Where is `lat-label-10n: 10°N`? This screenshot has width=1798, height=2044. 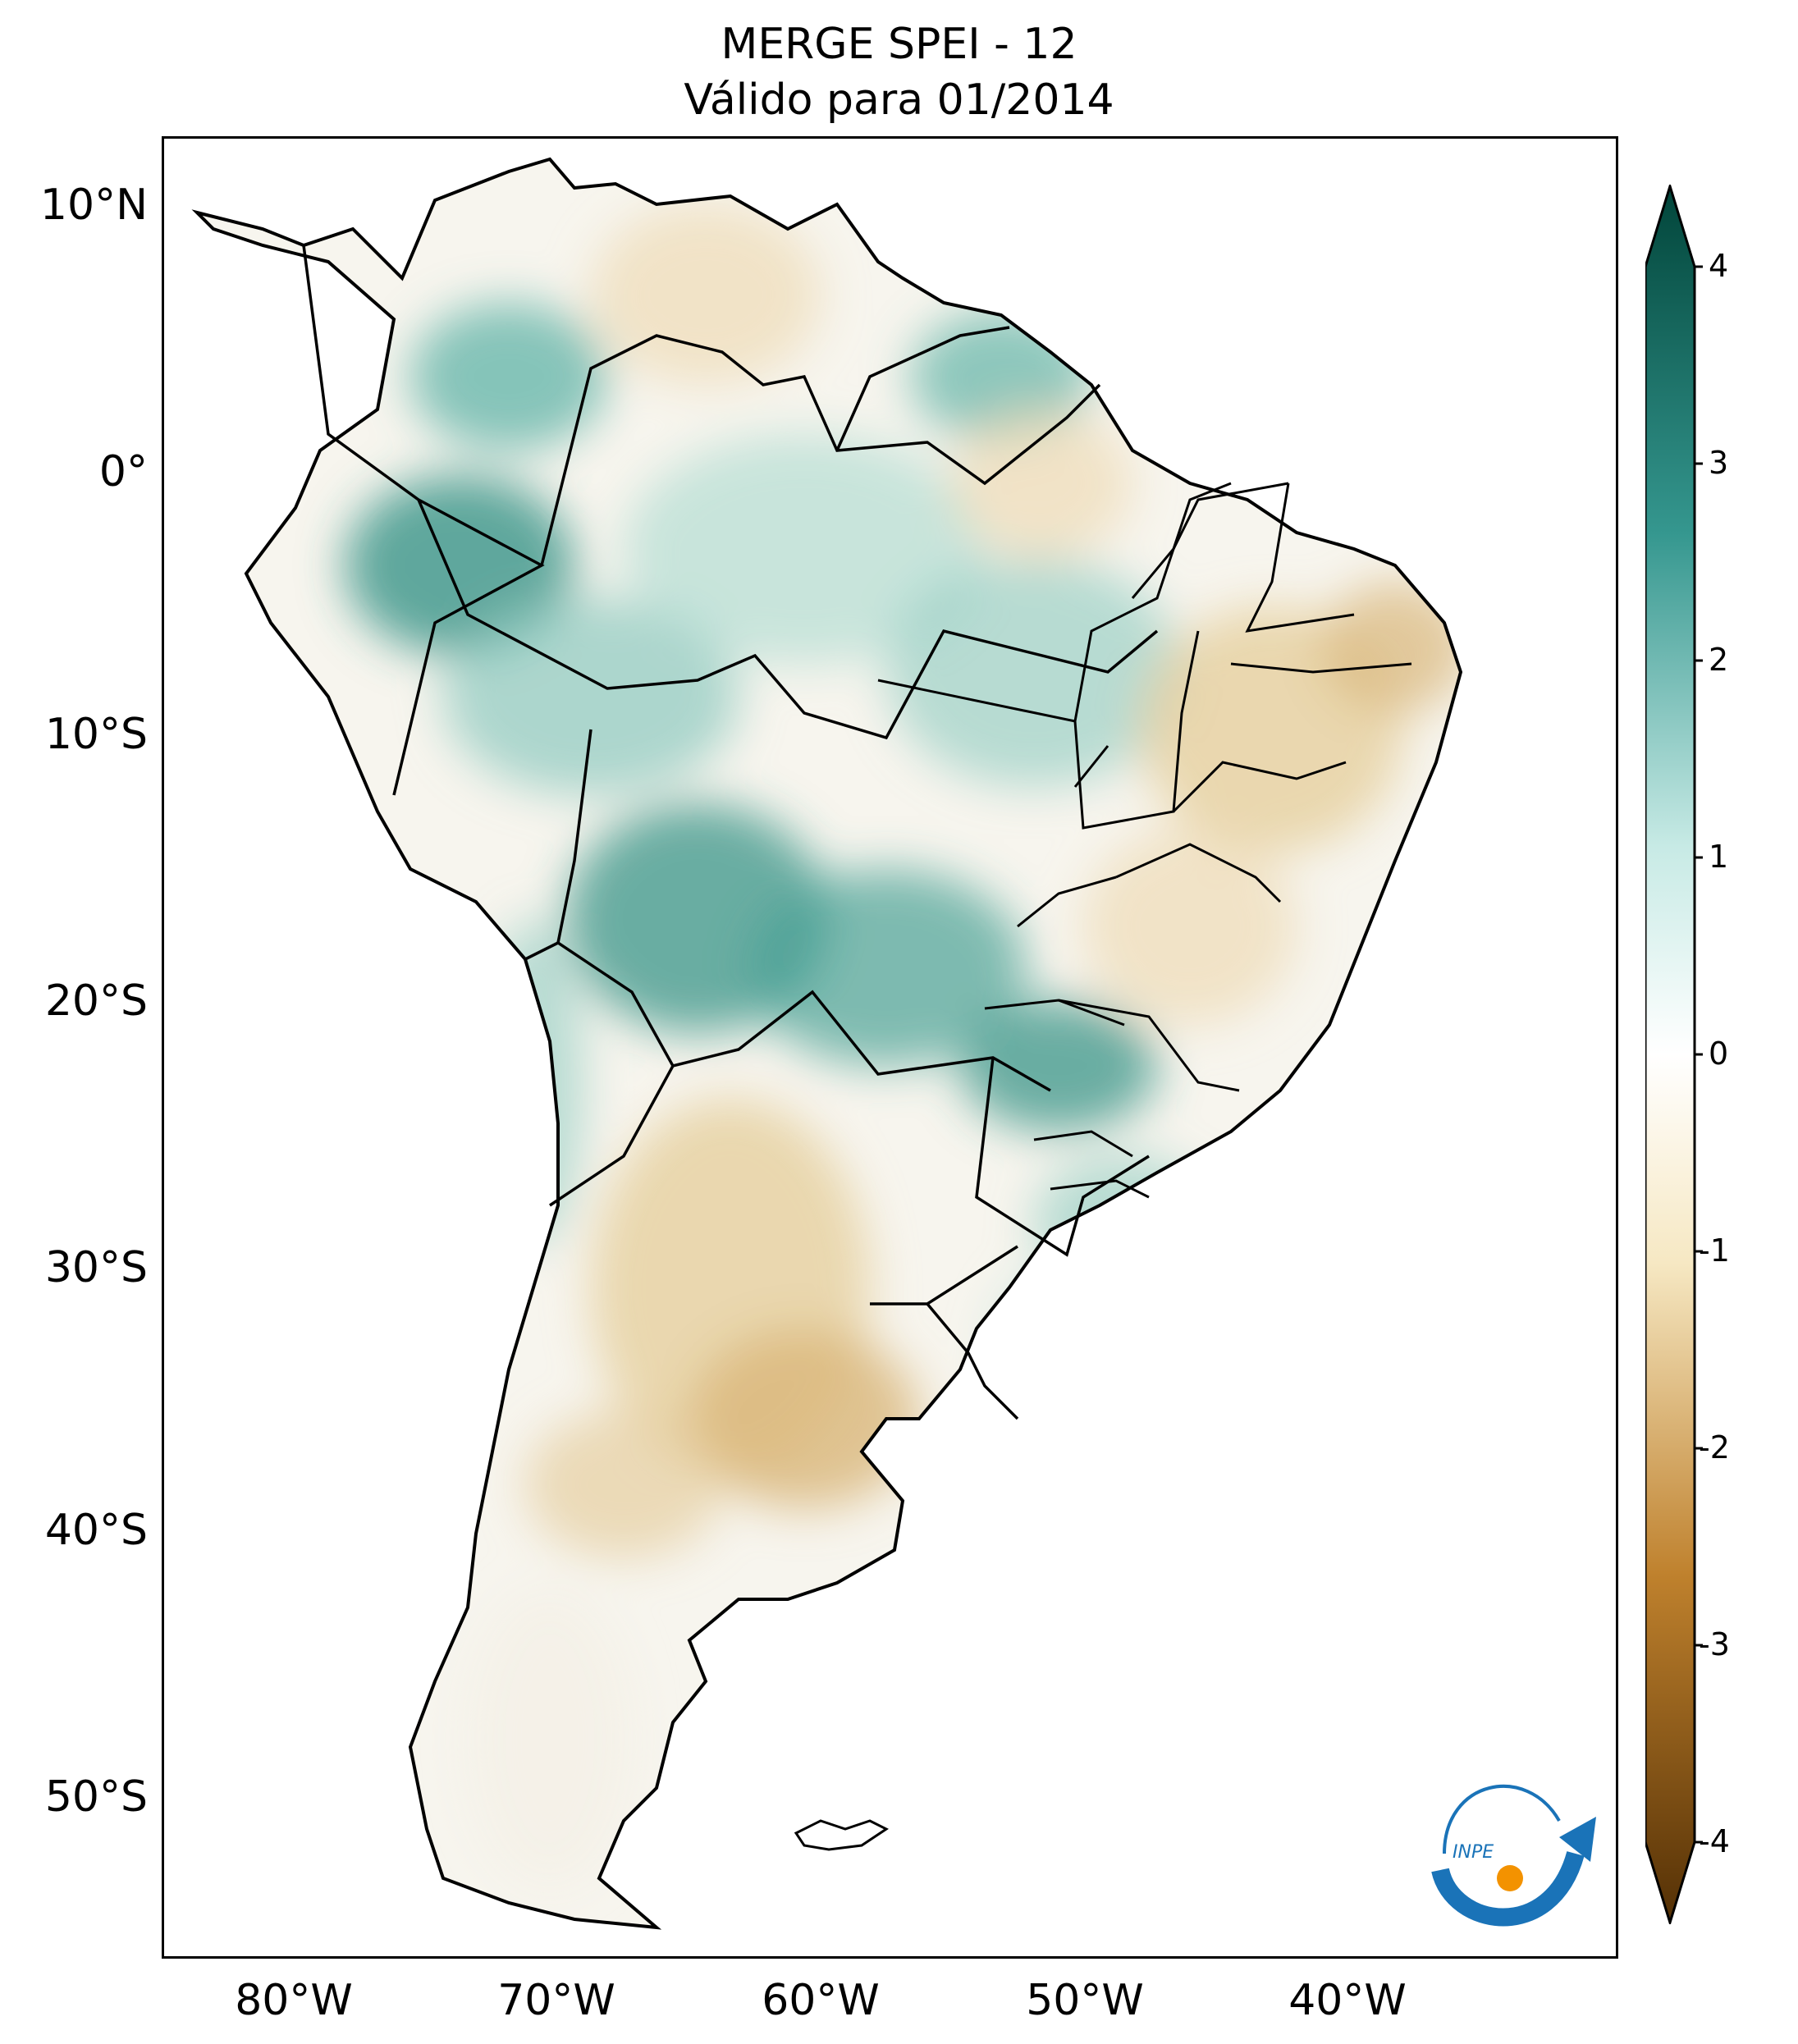 lat-label-10n: 10°N is located at coordinates (93, 205).